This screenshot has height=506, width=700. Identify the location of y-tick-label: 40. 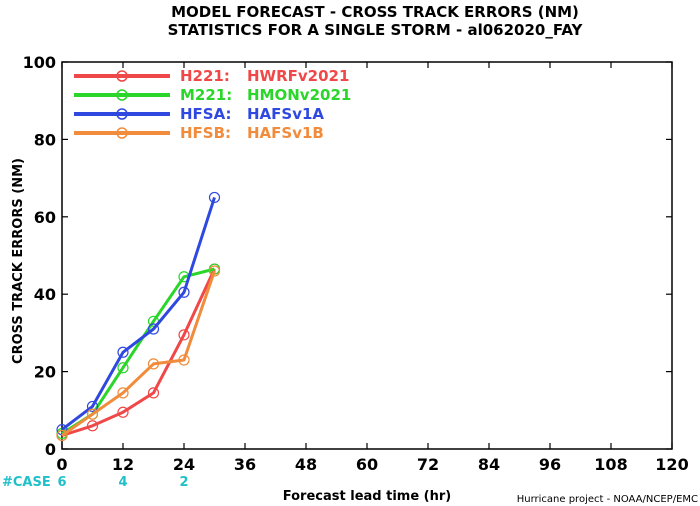
(45, 294).